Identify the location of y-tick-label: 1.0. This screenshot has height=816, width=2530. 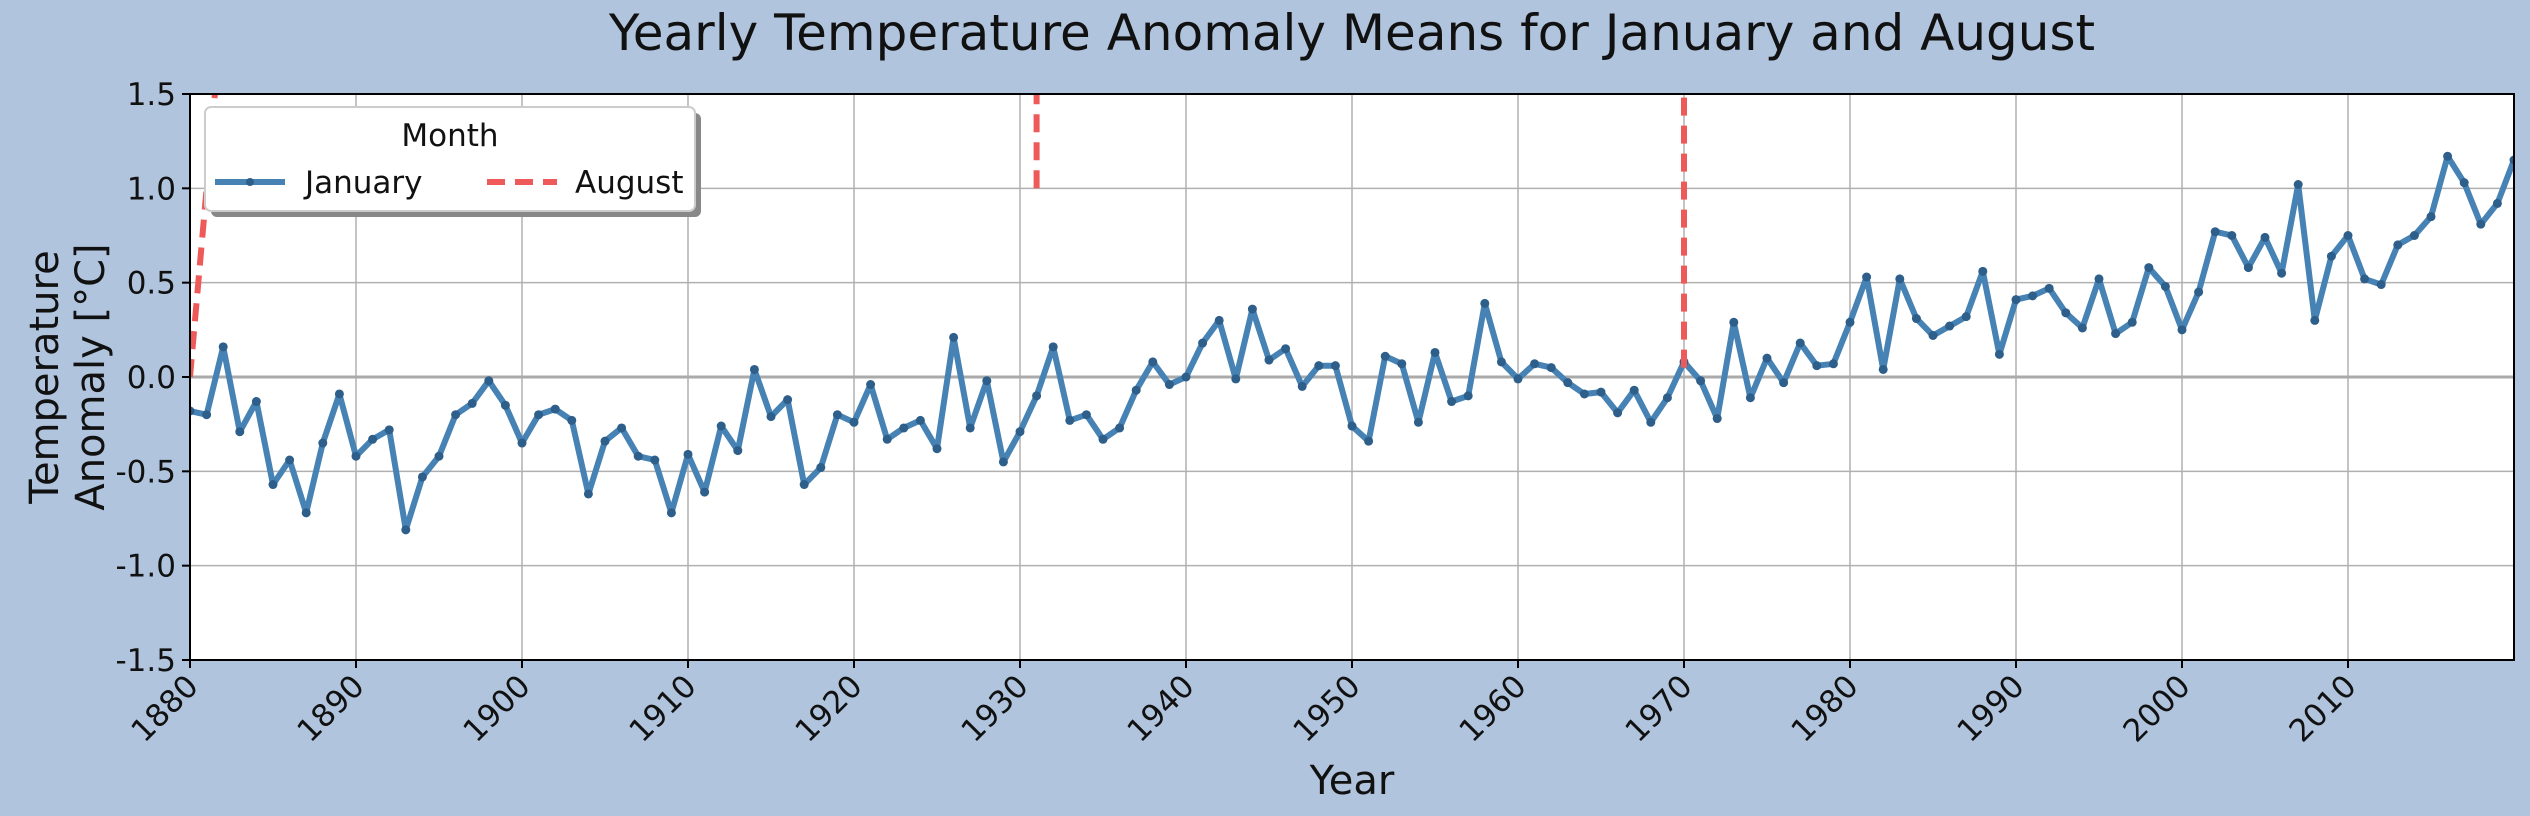
(151, 189).